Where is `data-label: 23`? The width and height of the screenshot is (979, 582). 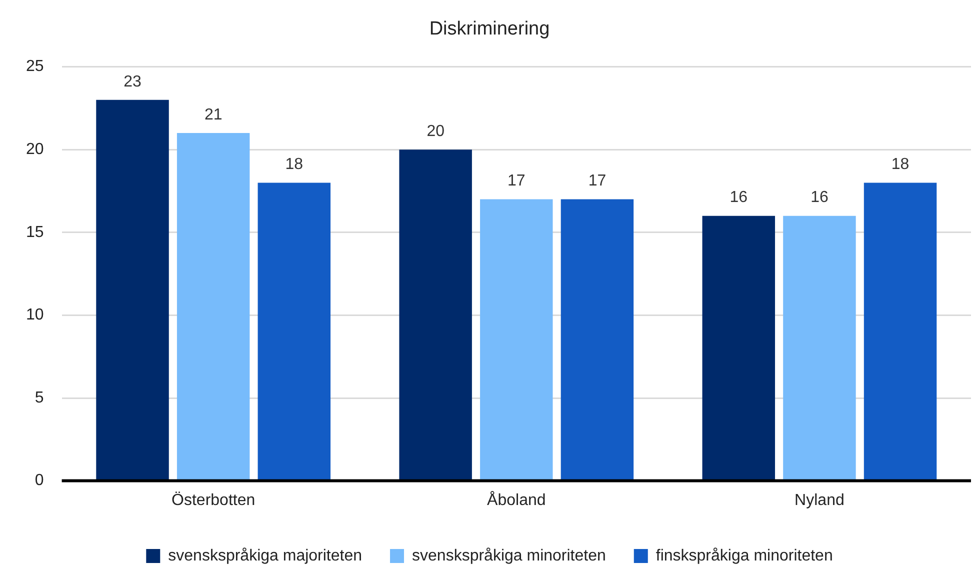 data-label: 23 is located at coordinates (133, 81).